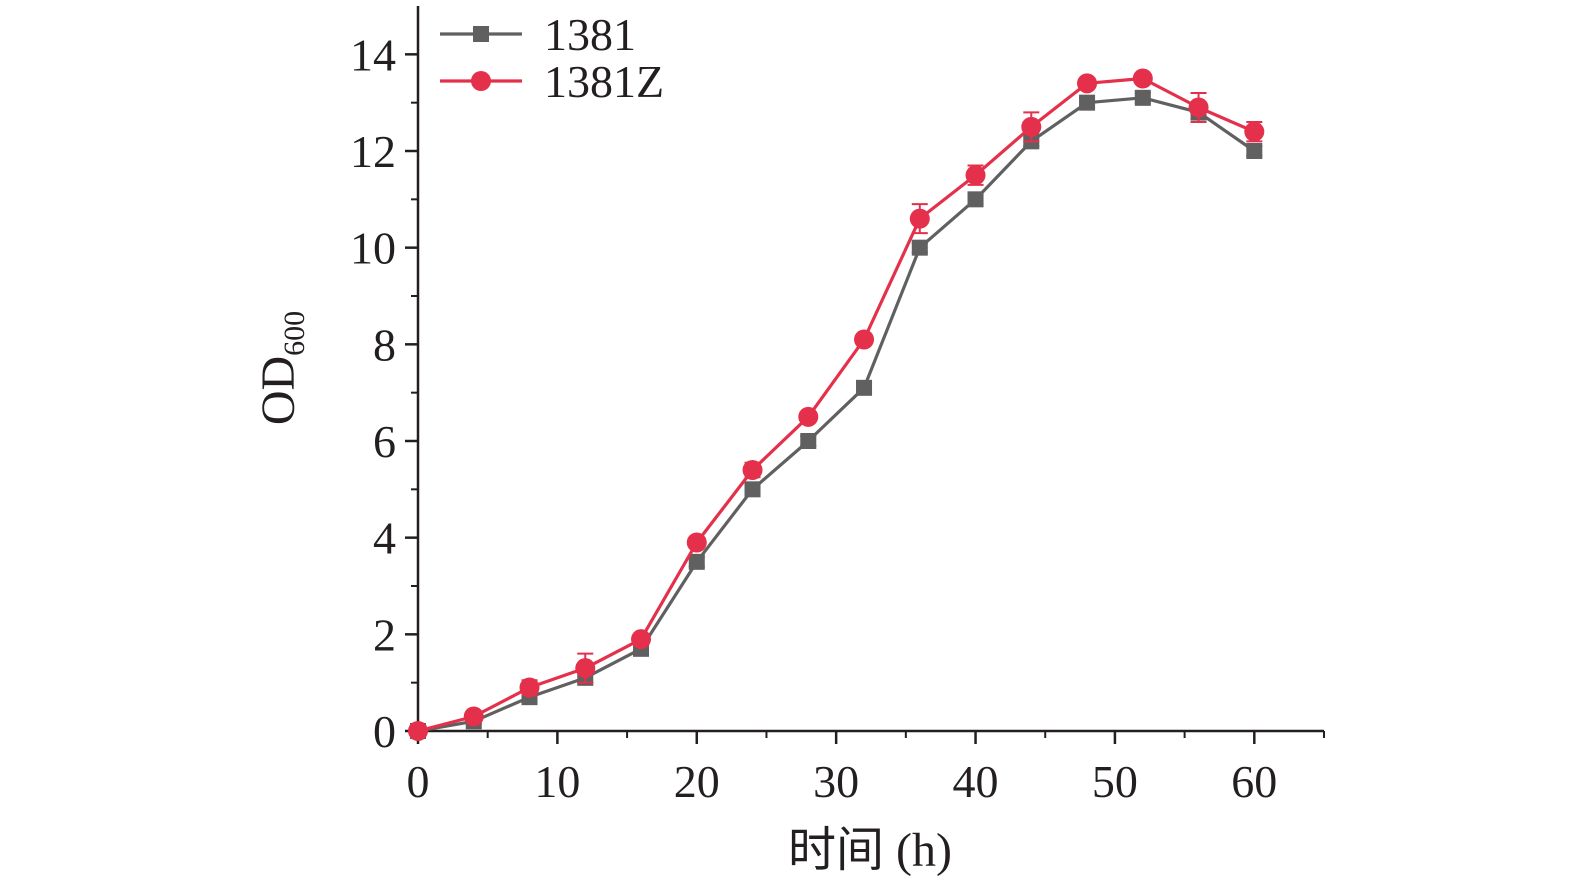 The image size is (1575, 886). I want to click on y-axis-title-main: OD, so click(278, 390).